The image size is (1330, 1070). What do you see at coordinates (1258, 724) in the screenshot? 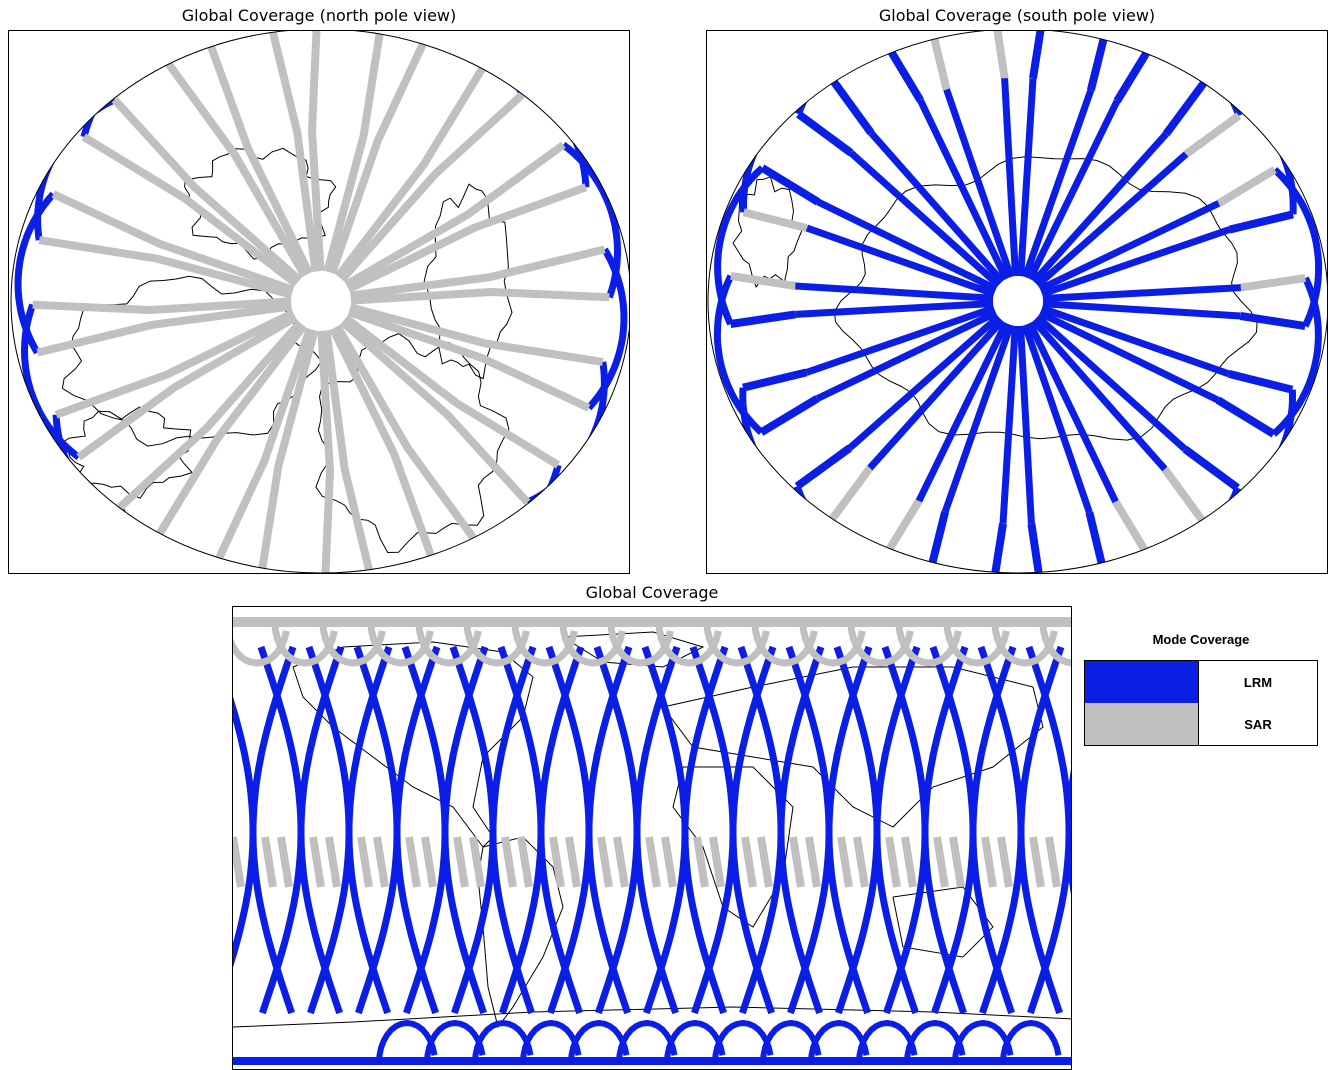
I see `sar-label: SAR` at bounding box center [1258, 724].